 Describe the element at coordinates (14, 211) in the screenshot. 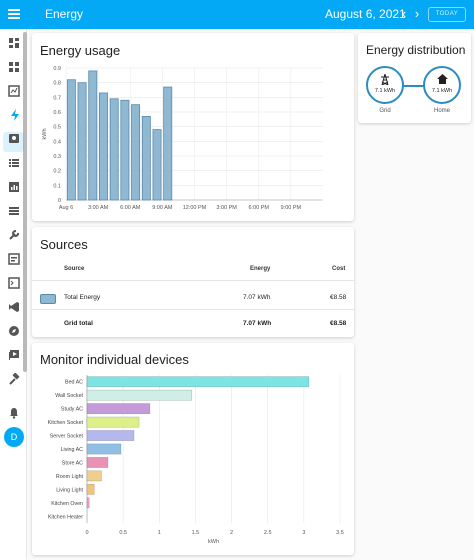

I see `database-icon` at that location.